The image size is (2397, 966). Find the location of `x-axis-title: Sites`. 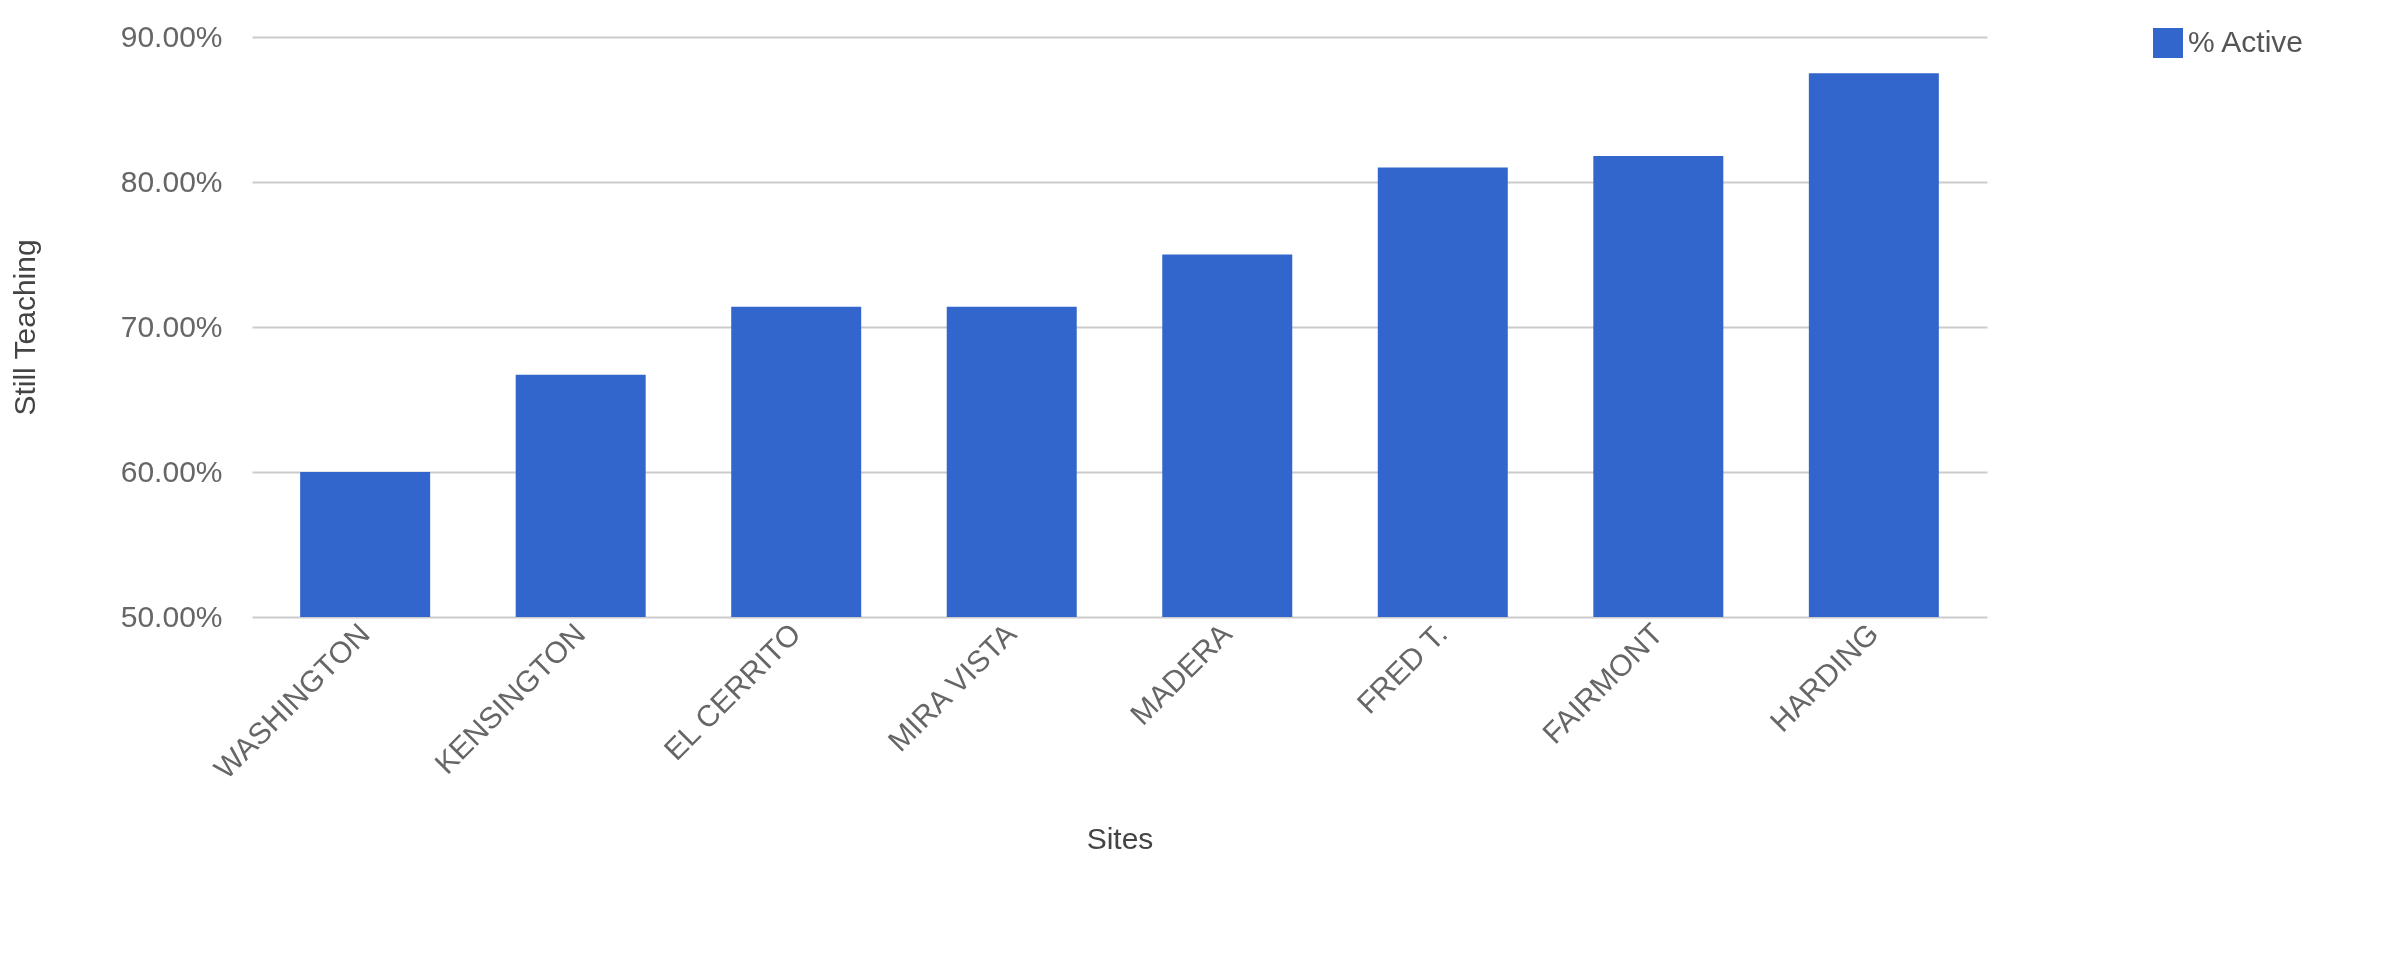

x-axis-title: Sites is located at coordinates (1120, 839).